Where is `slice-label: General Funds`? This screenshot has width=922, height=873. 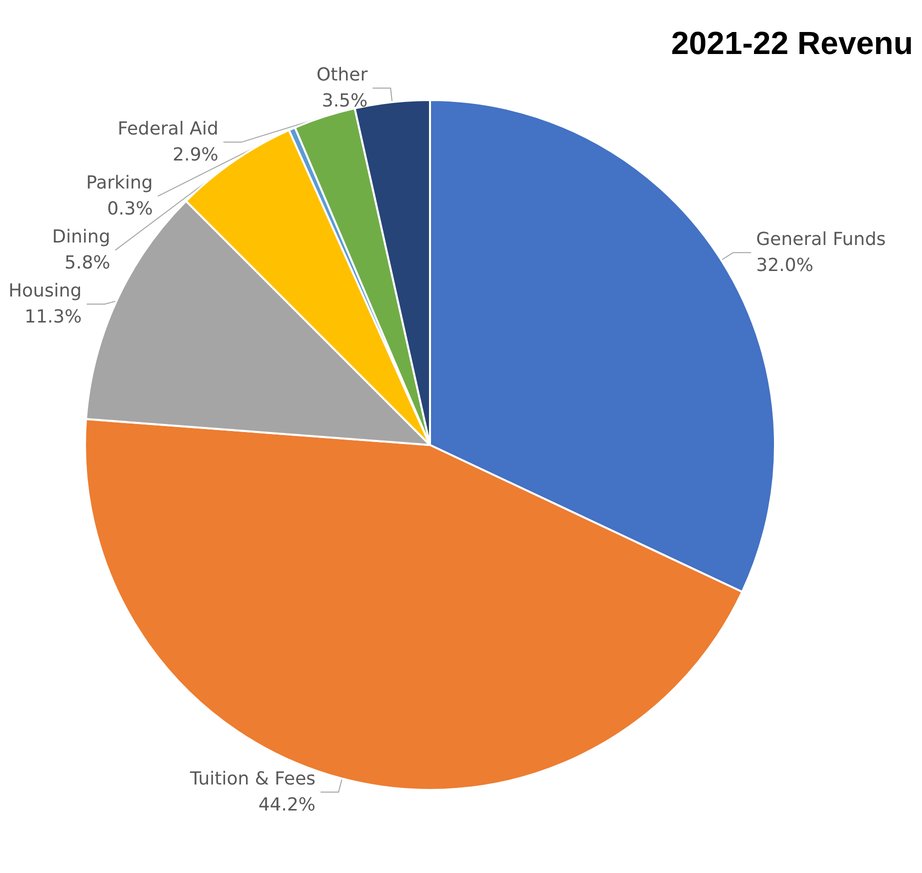
slice-label: General Funds is located at coordinates (821, 239).